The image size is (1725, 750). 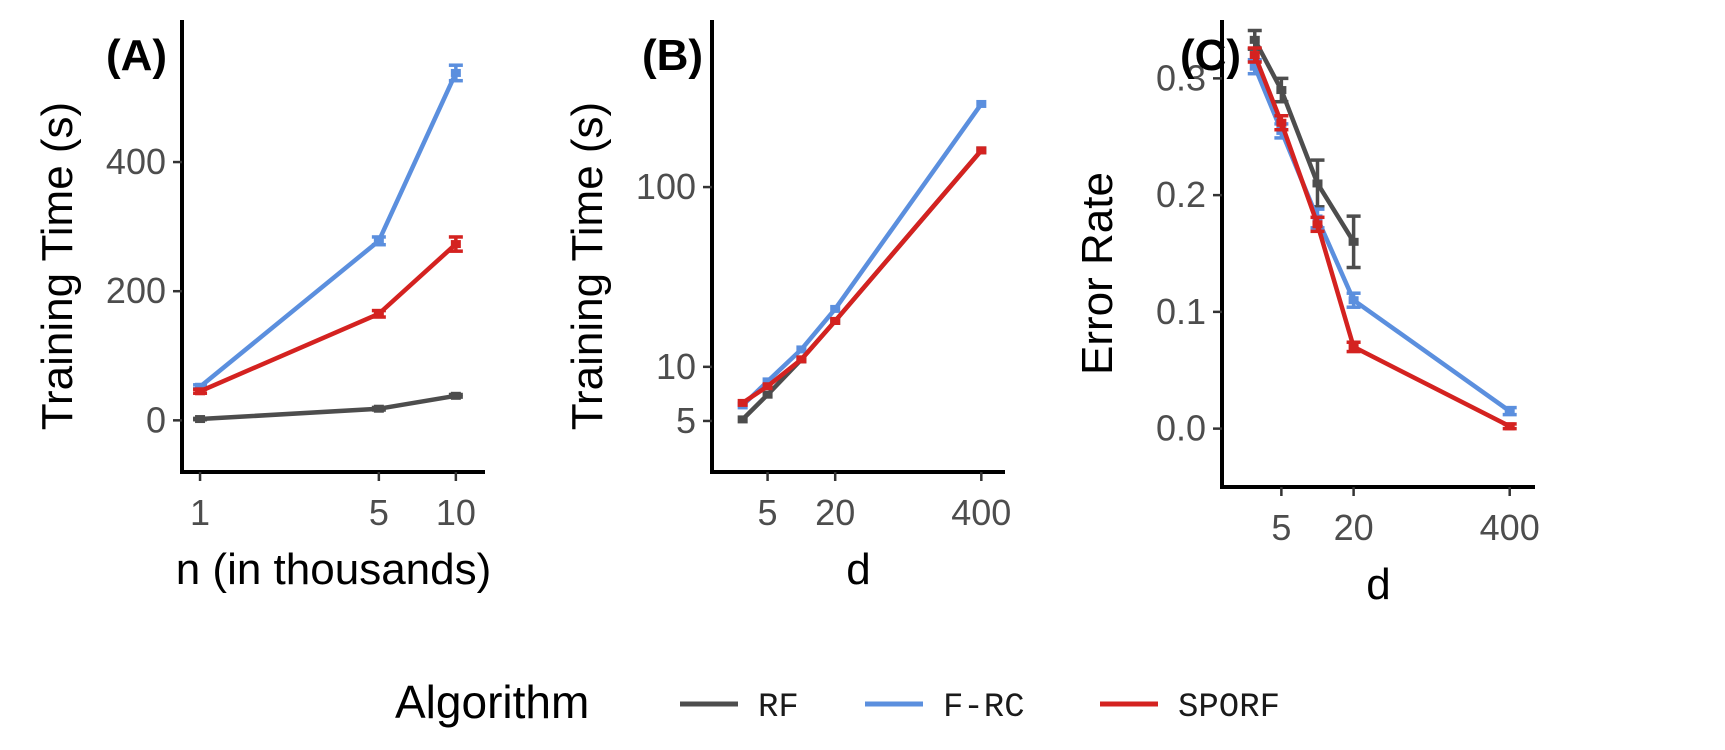 What do you see at coordinates (136, 161) in the screenshot?
I see `y-tick-label: 400` at bounding box center [136, 161].